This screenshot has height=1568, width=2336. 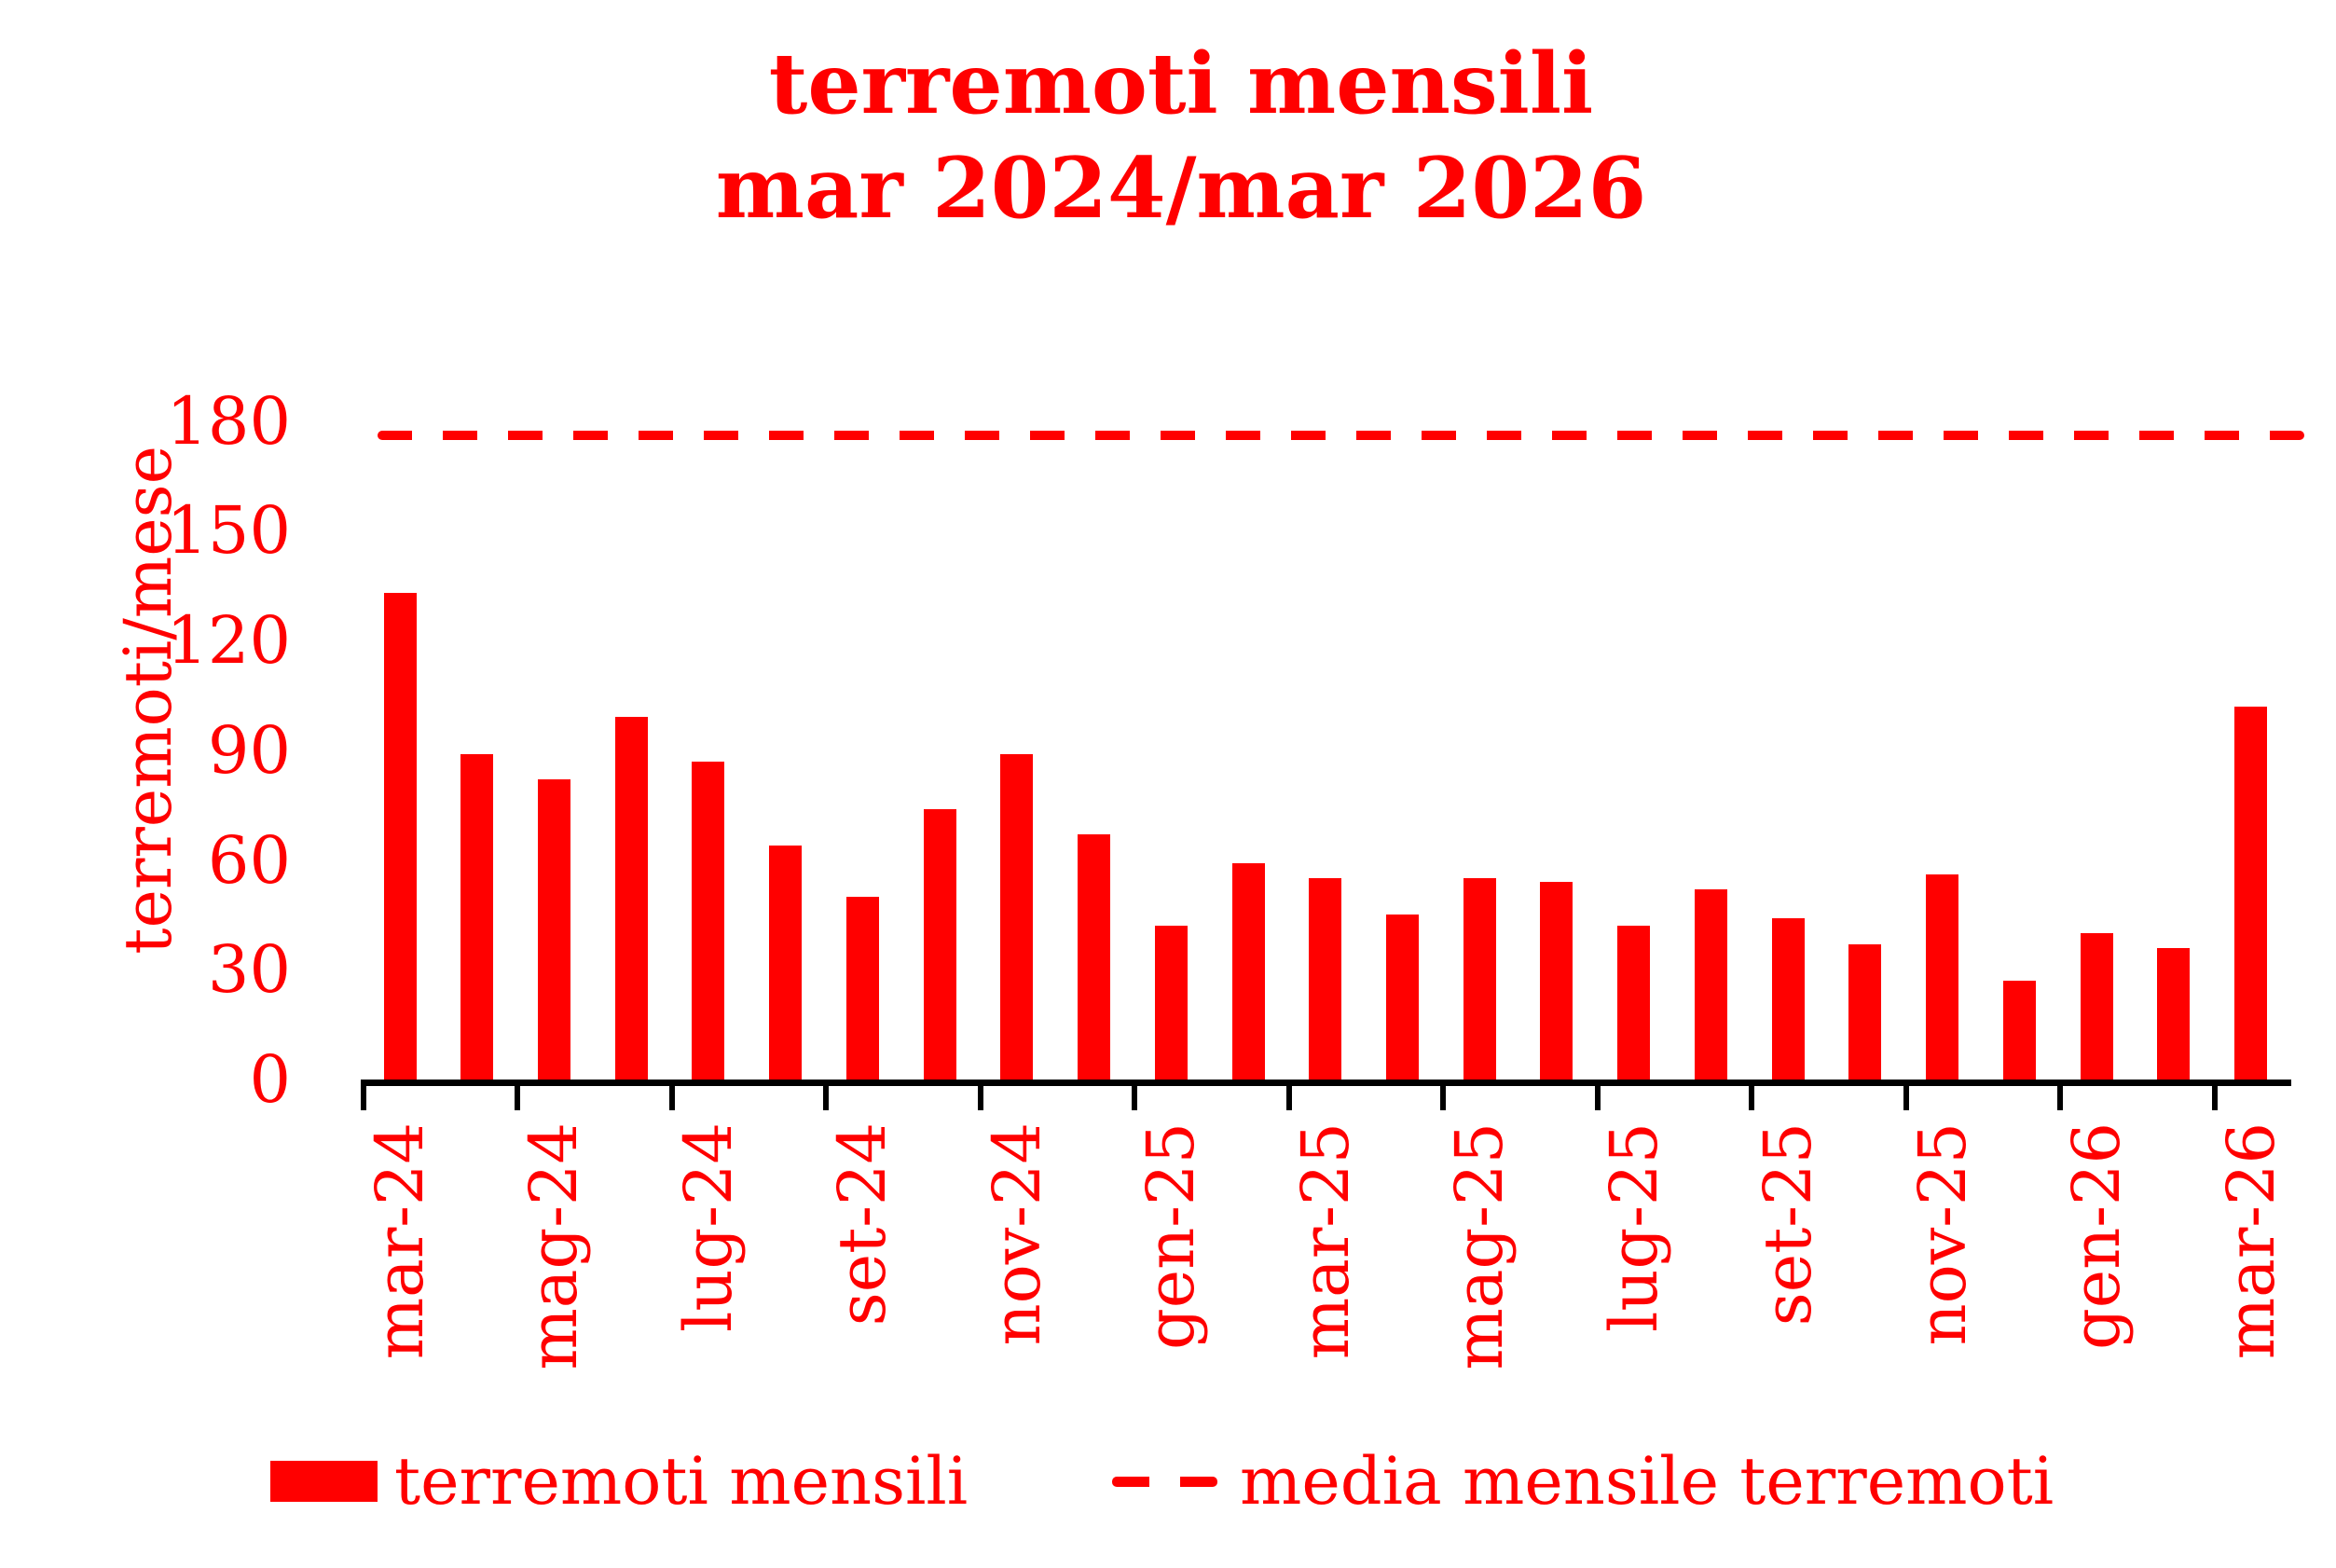 What do you see at coordinates (708, 1227) in the screenshot?
I see `x-label-lug-24: lug-24` at bounding box center [708, 1227].